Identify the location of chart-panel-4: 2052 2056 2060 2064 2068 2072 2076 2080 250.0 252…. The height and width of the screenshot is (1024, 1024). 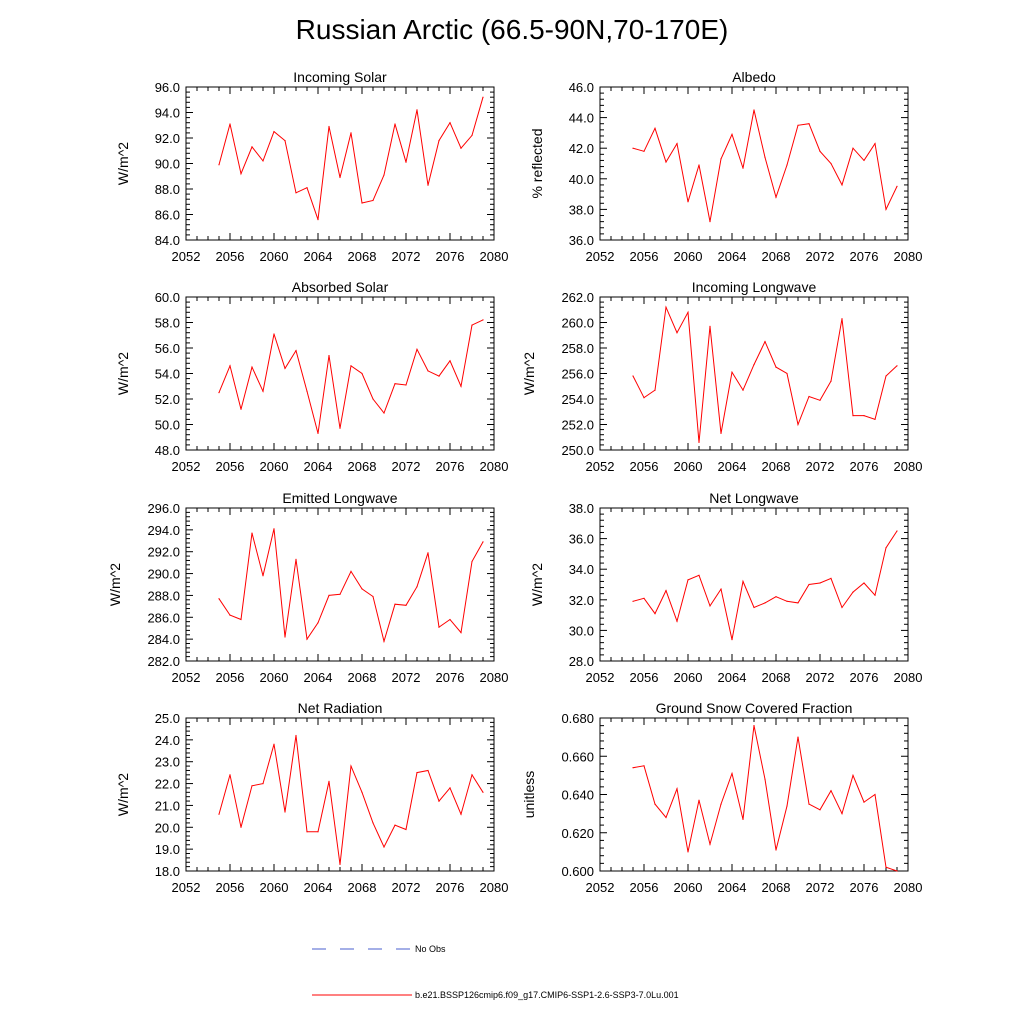
(721, 376).